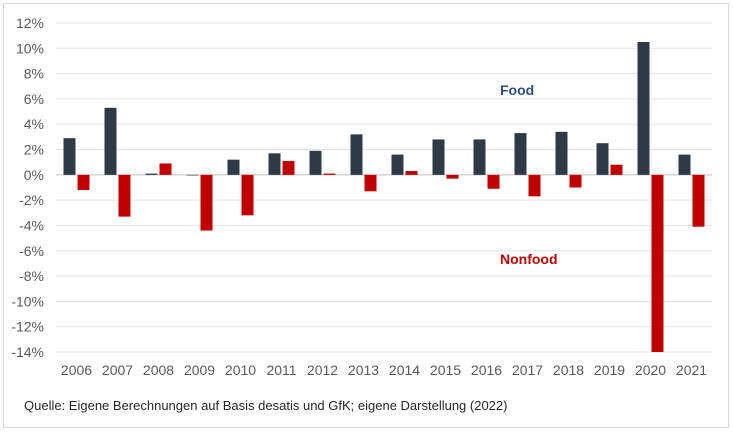 The image size is (733, 432). What do you see at coordinates (34, 150) in the screenshot?
I see `y-tick-label: 2%` at bounding box center [34, 150].